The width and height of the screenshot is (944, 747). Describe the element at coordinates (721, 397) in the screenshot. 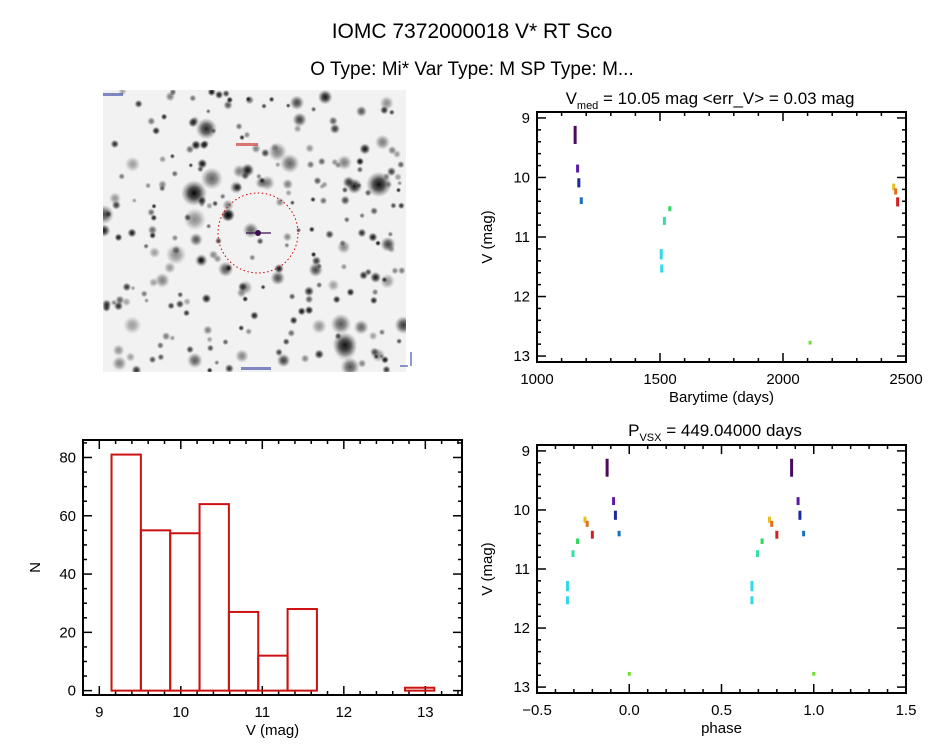

I see `x-axis-label: Barytime (days)` at that location.